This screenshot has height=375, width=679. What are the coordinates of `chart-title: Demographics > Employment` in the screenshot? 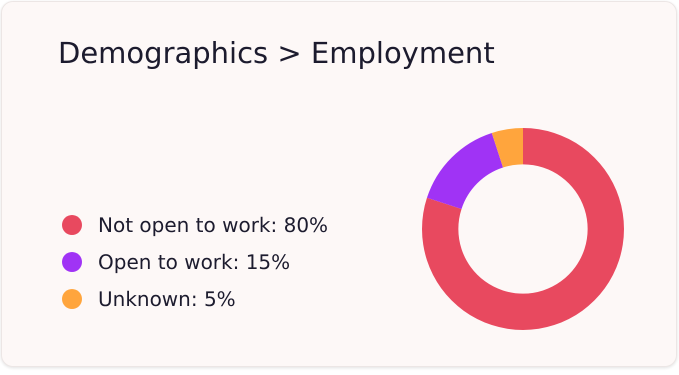 It's located at (276, 53).